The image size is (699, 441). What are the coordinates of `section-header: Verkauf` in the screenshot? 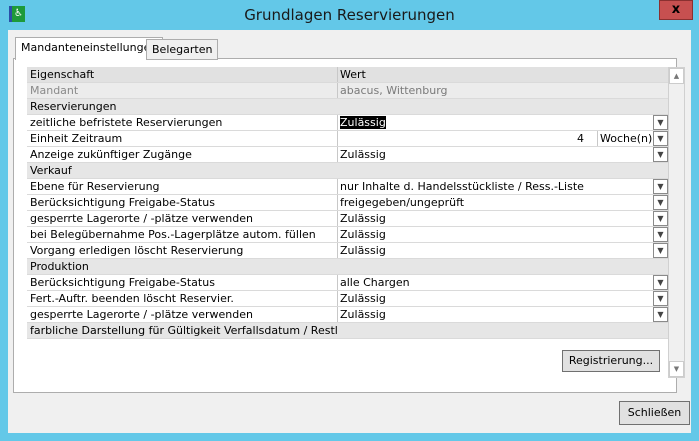 It's located at (347, 171).